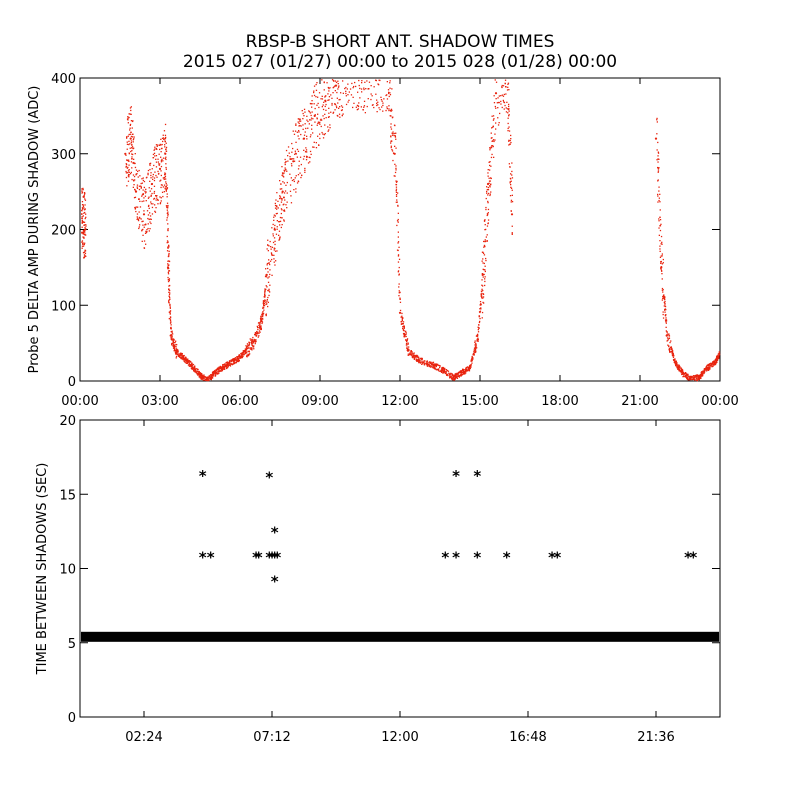 The width and height of the screenshot is (800, 800). I want to click on top-x-tick-label: 18:00, so click(559, 401).